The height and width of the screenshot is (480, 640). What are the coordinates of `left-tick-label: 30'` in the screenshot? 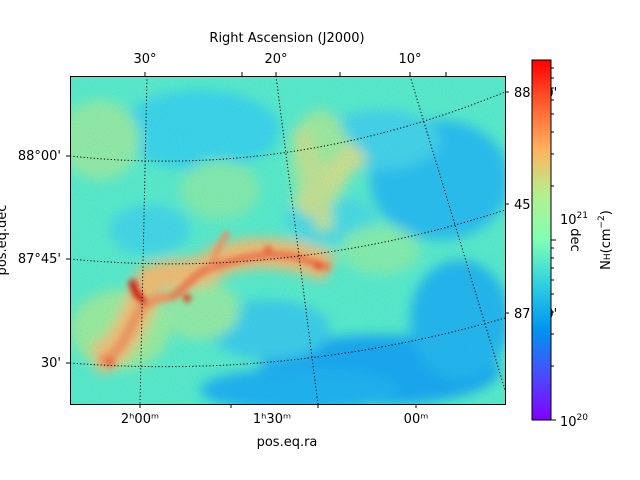 It's located at (51, 363).